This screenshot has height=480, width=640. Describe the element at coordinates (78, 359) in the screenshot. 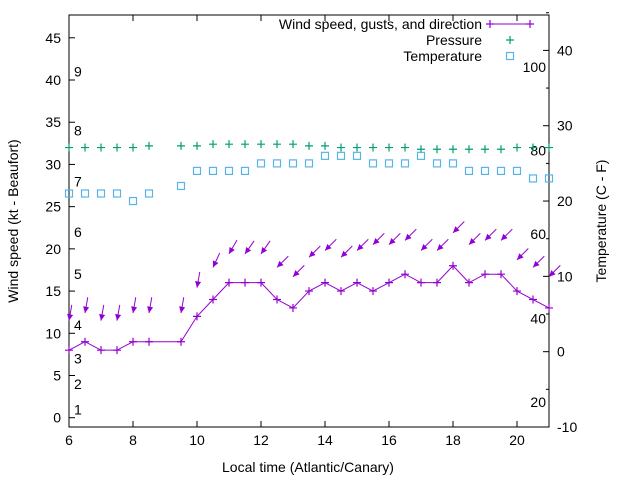

I see `beaufort-label: 3` at that location.